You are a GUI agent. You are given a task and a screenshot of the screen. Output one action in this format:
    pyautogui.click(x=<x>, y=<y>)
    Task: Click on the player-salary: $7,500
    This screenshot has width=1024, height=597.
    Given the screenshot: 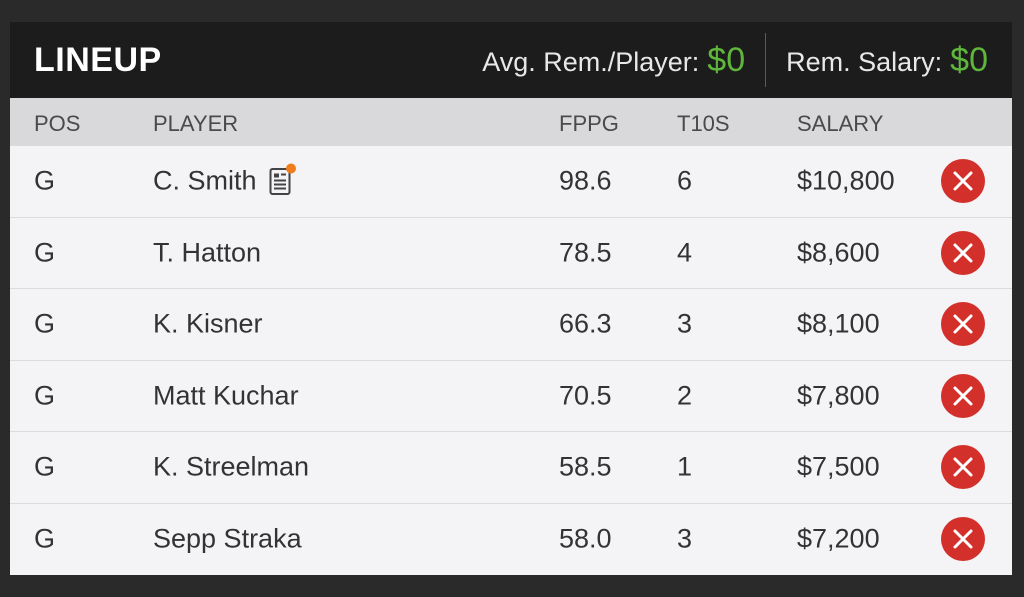 What is the action you would take?
    pyautogui.click(x=838, y=466)
    